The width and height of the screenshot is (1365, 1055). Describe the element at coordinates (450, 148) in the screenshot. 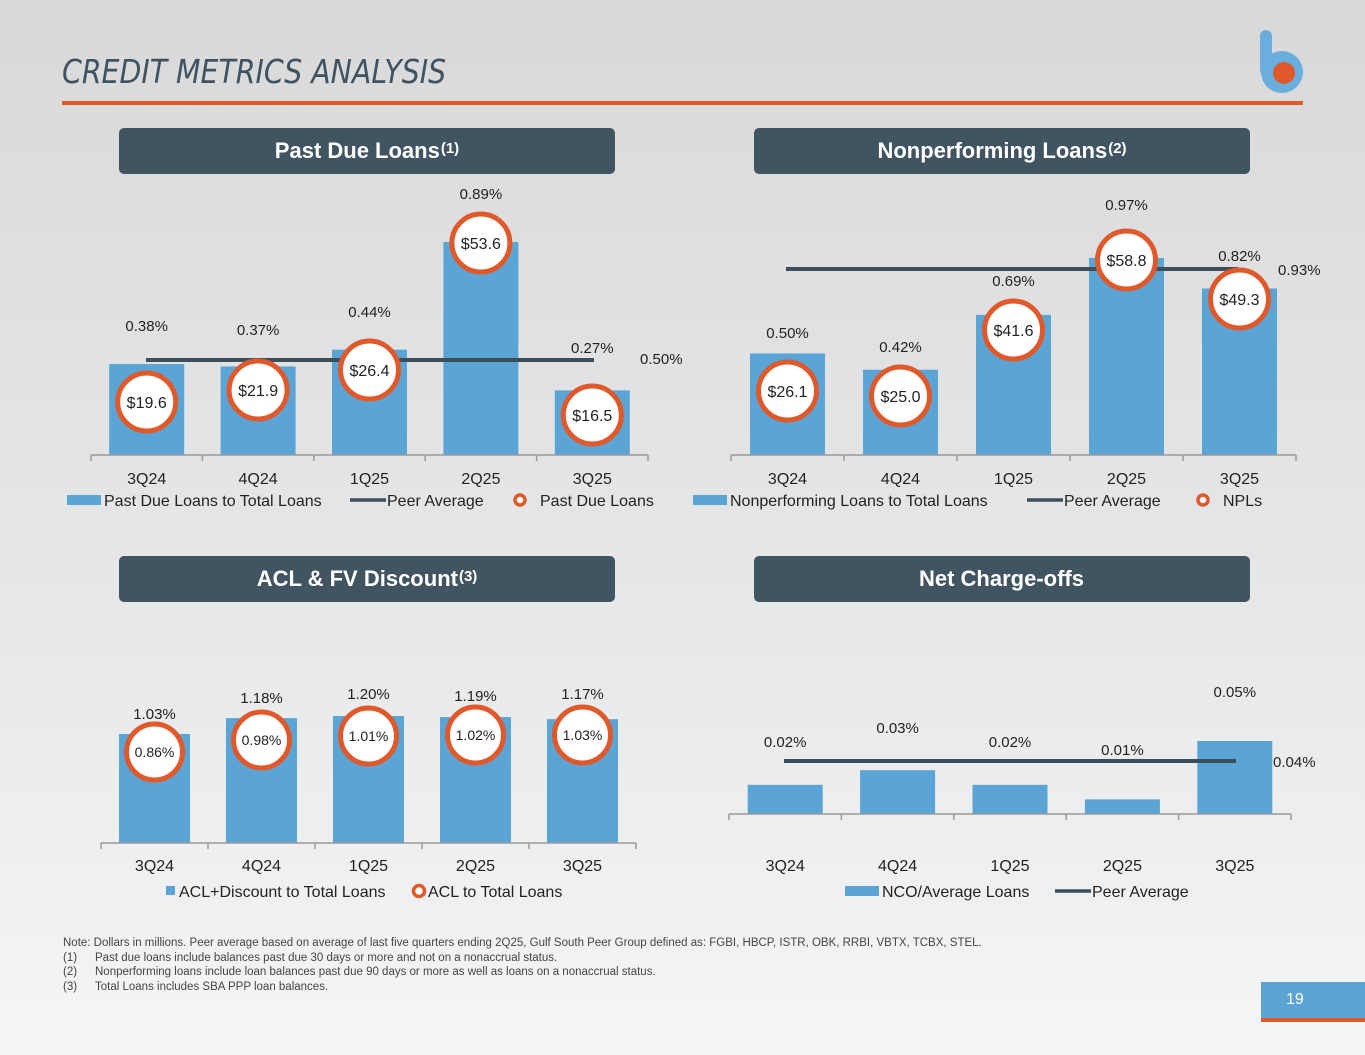

I see `footnote-ref: (1)` at that location.